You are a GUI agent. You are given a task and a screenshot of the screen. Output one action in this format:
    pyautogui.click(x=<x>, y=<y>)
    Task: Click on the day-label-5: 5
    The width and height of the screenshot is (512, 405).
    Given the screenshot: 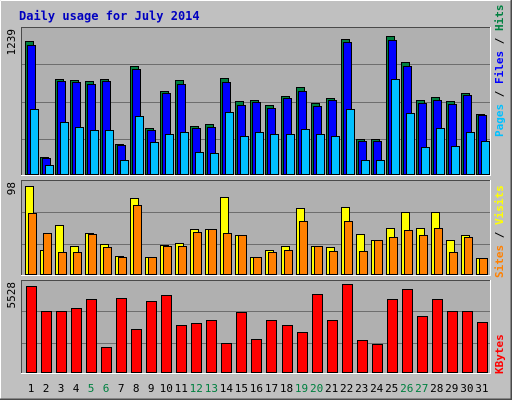 What is the action you would take?
    pyautogui.click(x=91, y=388)
    